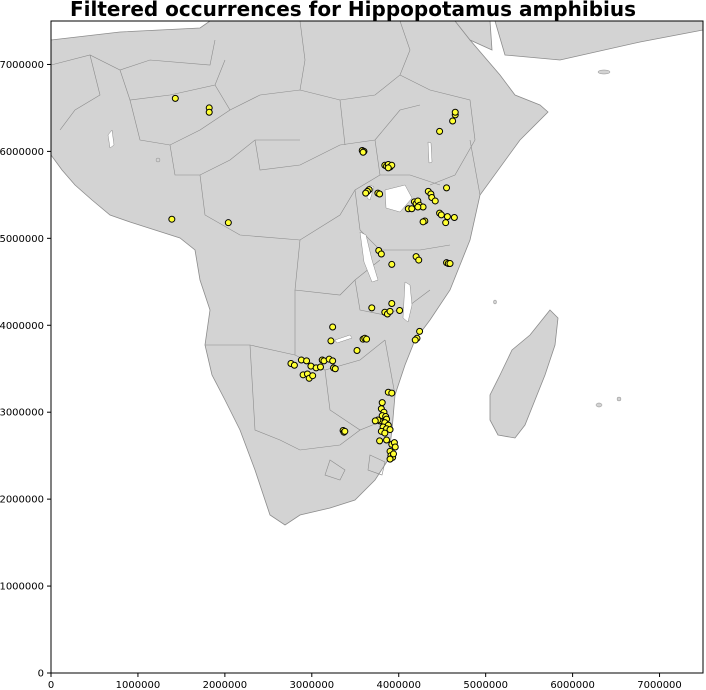 The width and height of the screenshot is (706, 690). I want to click on x-tick-label: 7000000, so click(659, 685).